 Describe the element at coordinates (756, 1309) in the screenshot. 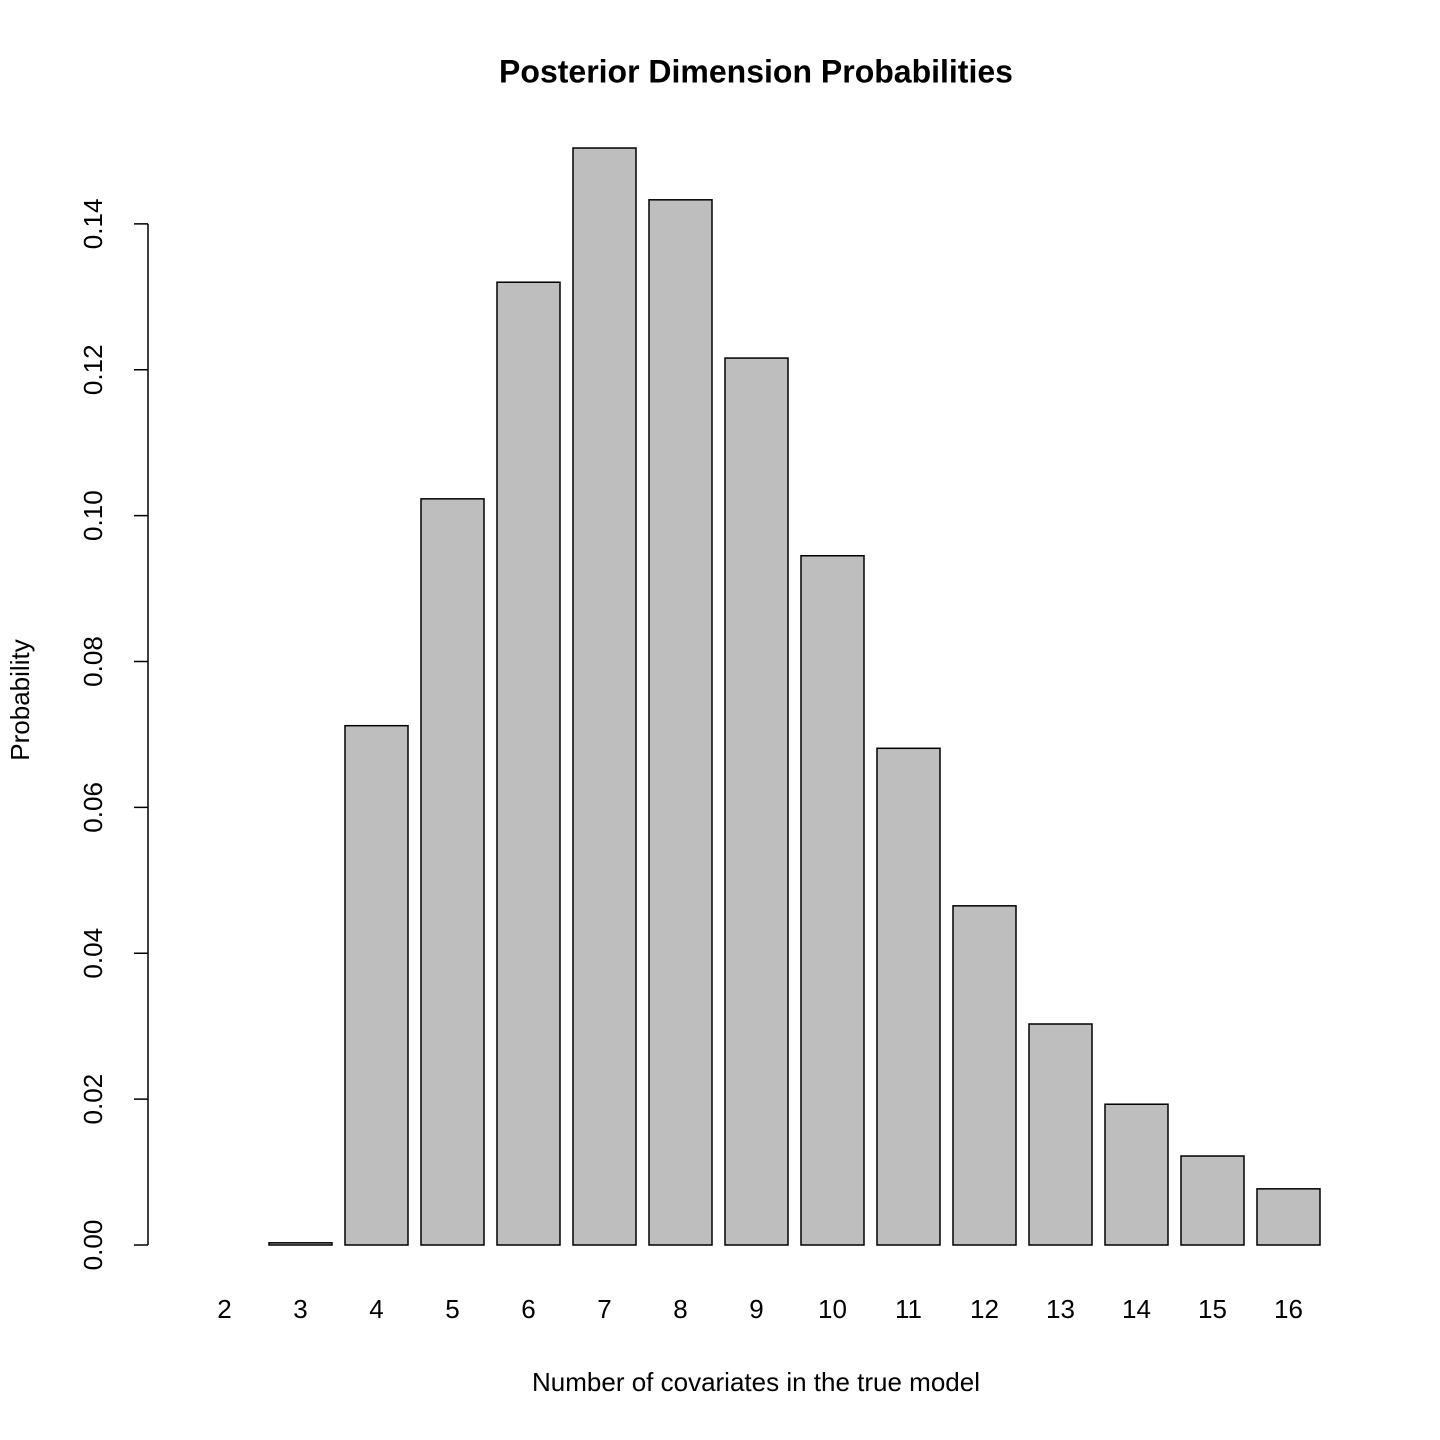

I see `x-tick-label: 9` at that location.